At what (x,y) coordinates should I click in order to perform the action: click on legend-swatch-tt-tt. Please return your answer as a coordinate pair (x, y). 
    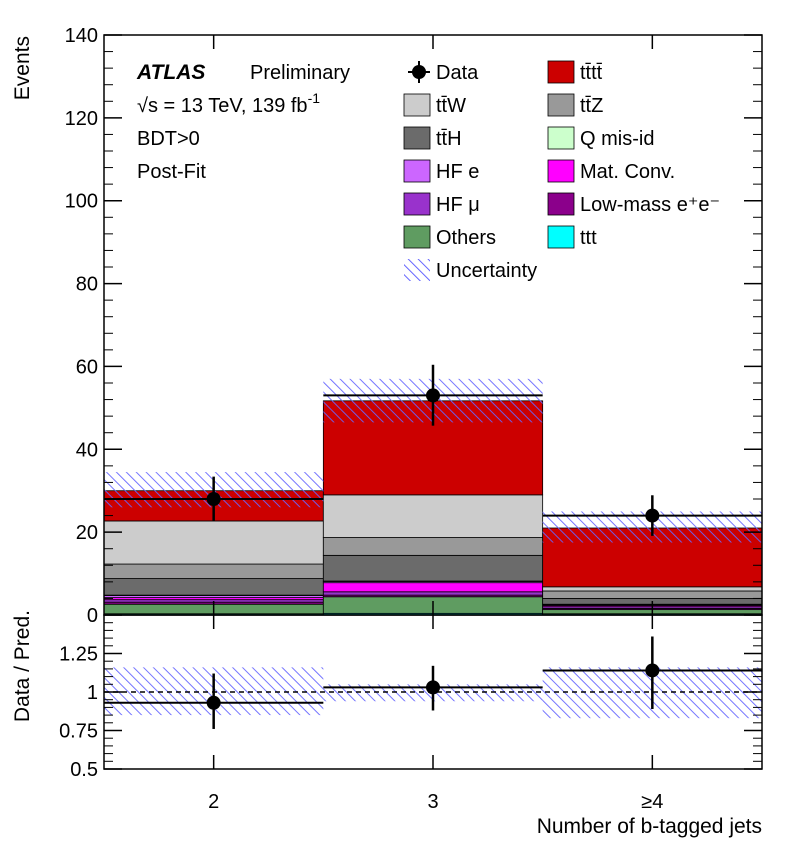
    Looking at the image, I should click on (561, 72).